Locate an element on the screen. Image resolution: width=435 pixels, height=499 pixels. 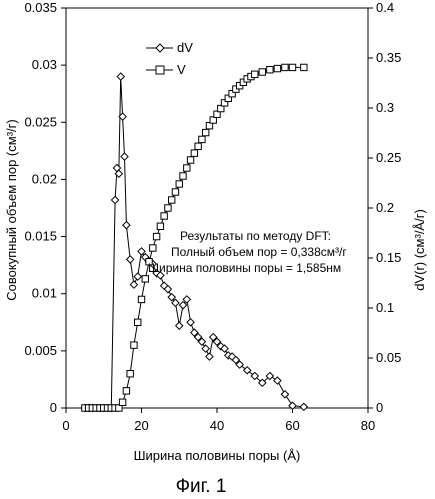
right-tick-label: 0.1 is located at coordinates (385, 307).